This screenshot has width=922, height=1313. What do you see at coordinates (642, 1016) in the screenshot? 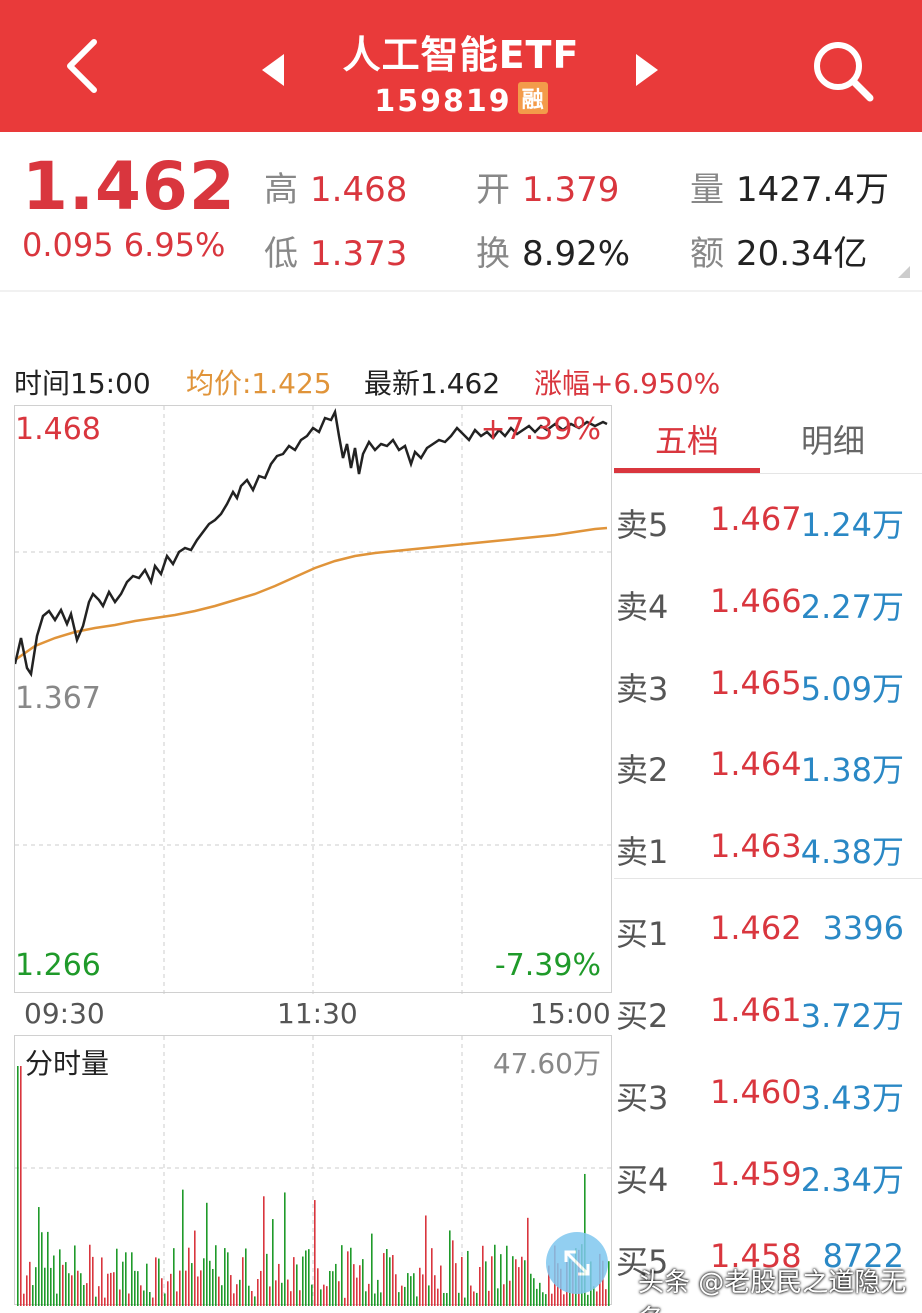
I see `level-name: 买2` at bounding box center [642, 1016].